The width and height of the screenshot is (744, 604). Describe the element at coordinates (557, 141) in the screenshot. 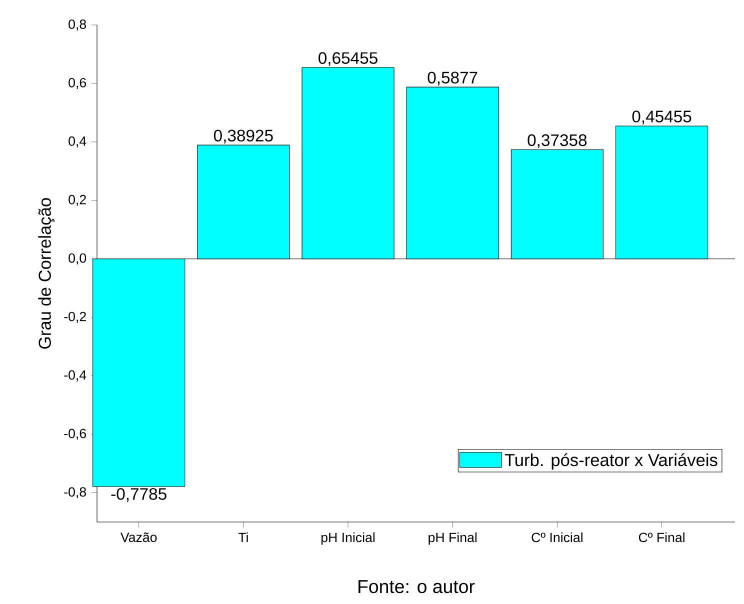

I see `data-label: 0,37358` at that location.